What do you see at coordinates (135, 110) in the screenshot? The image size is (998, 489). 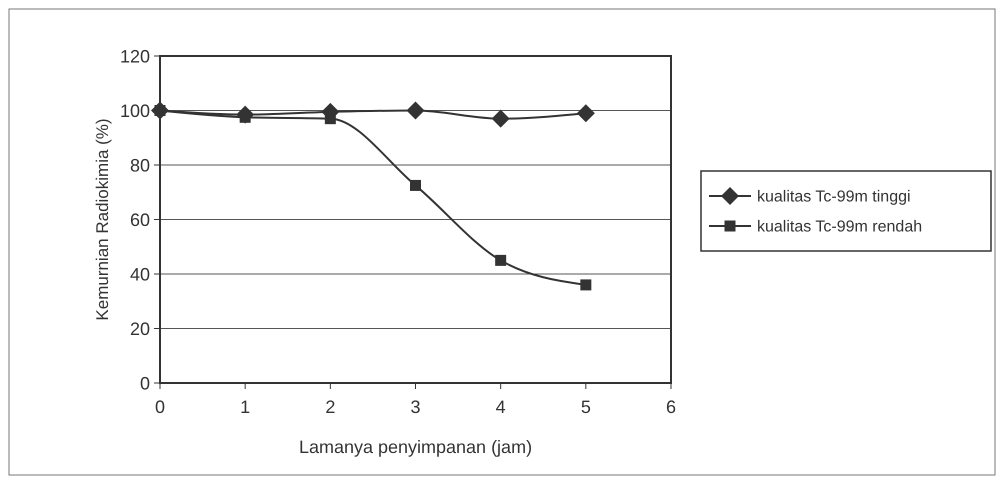 I see `y-tick-label: 100` at bounding box center [135, 110].